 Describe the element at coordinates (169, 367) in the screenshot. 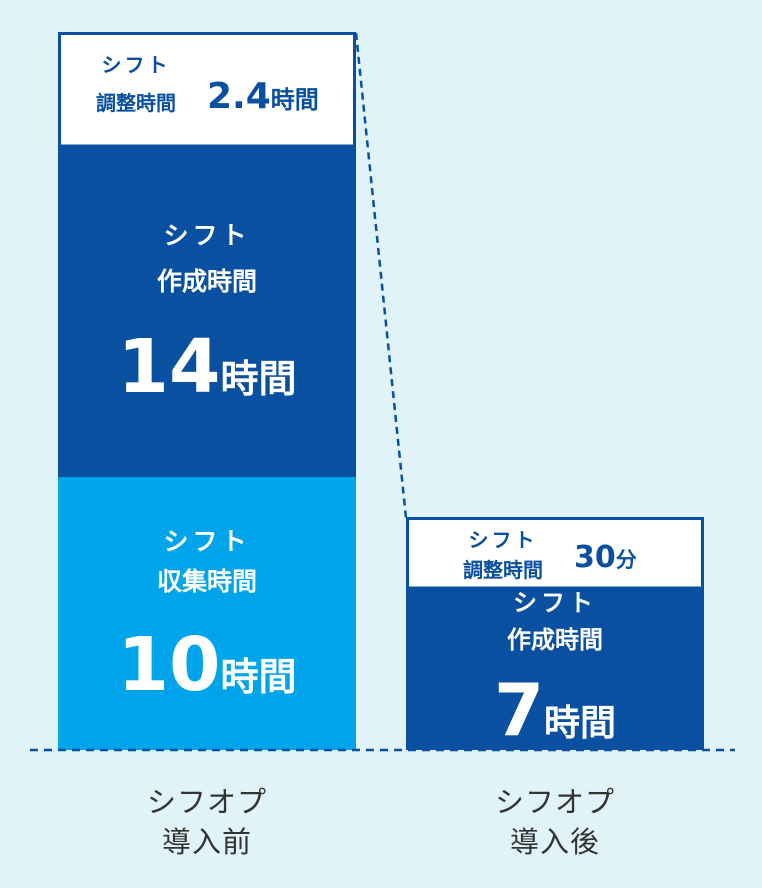

I see `value-create-before-number: 14` at that location.